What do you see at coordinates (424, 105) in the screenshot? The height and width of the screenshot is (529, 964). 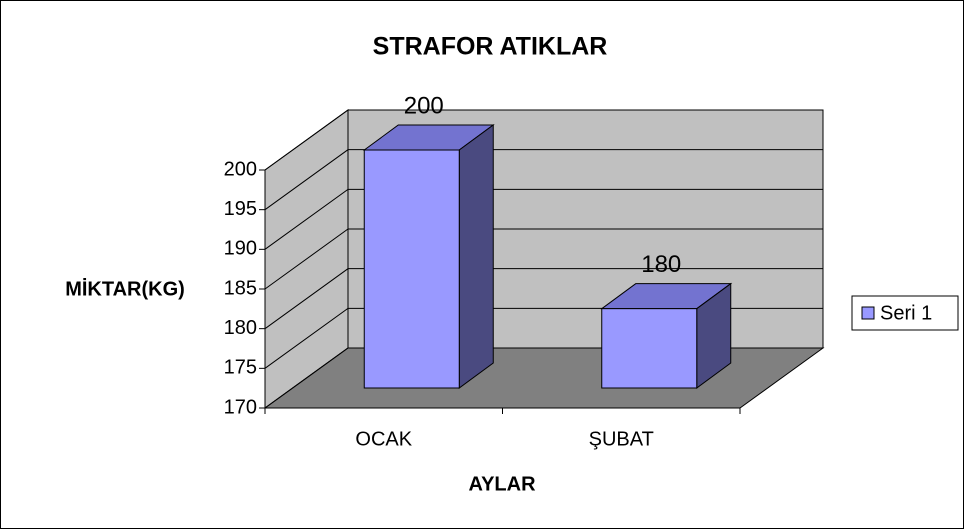 I see `data-label: 200` at bounding box center [424, 105].